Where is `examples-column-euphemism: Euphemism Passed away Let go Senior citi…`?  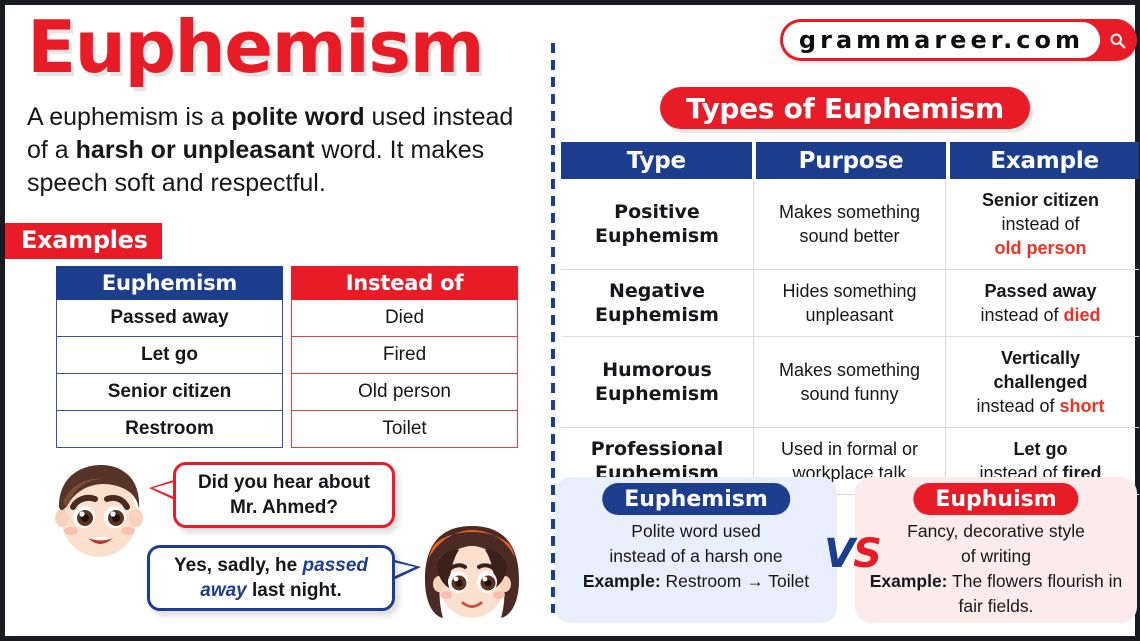 examples-column-euphemism: Euphemism Passed away Let go Senior citi… is located at coordinates (169, 357).